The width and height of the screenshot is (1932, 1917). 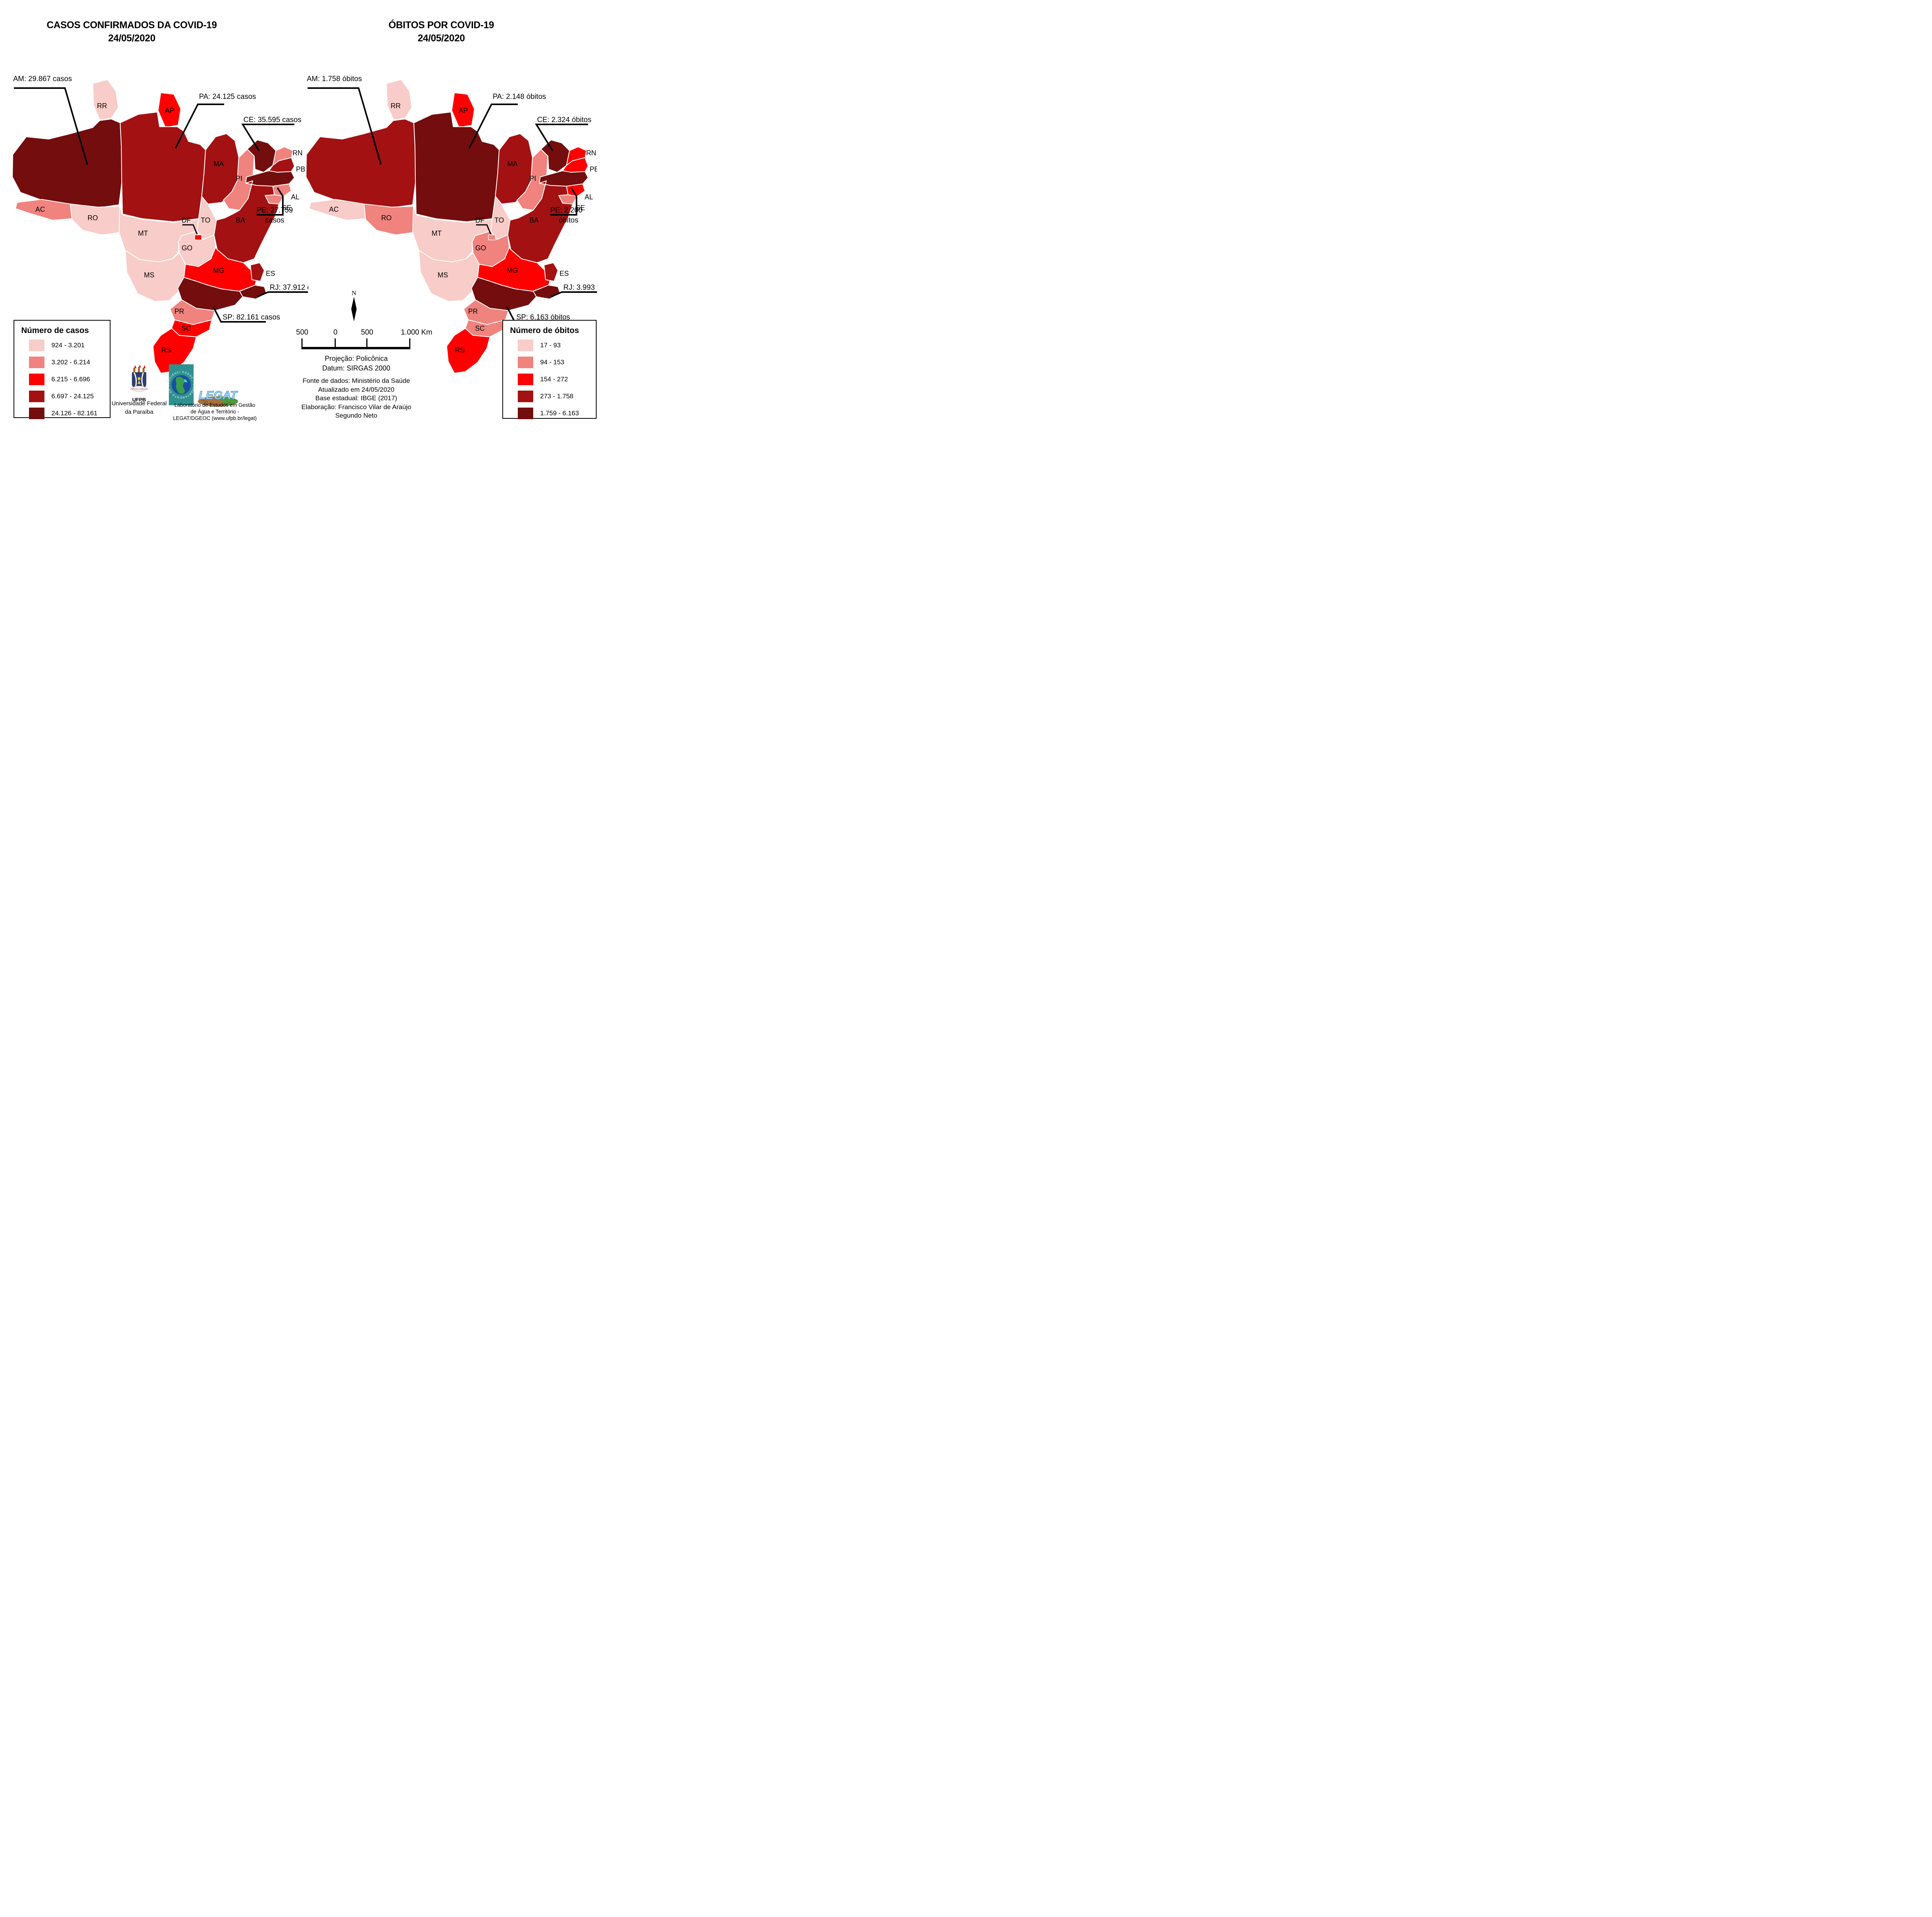 I want to click on legend-cases-title: Número de casos, so click(x=55, y=330).